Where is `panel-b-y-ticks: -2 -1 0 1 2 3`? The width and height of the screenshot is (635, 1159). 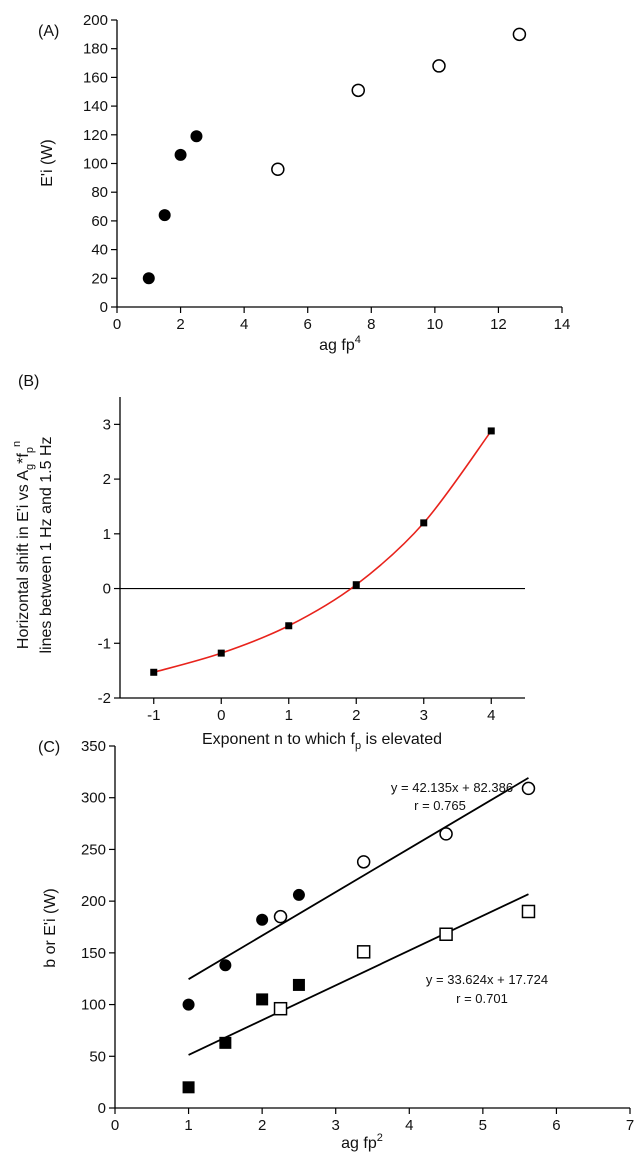
panel-b-y-ticks: -2 -1 0 1 2 3 is located at coordinates (109, 561).